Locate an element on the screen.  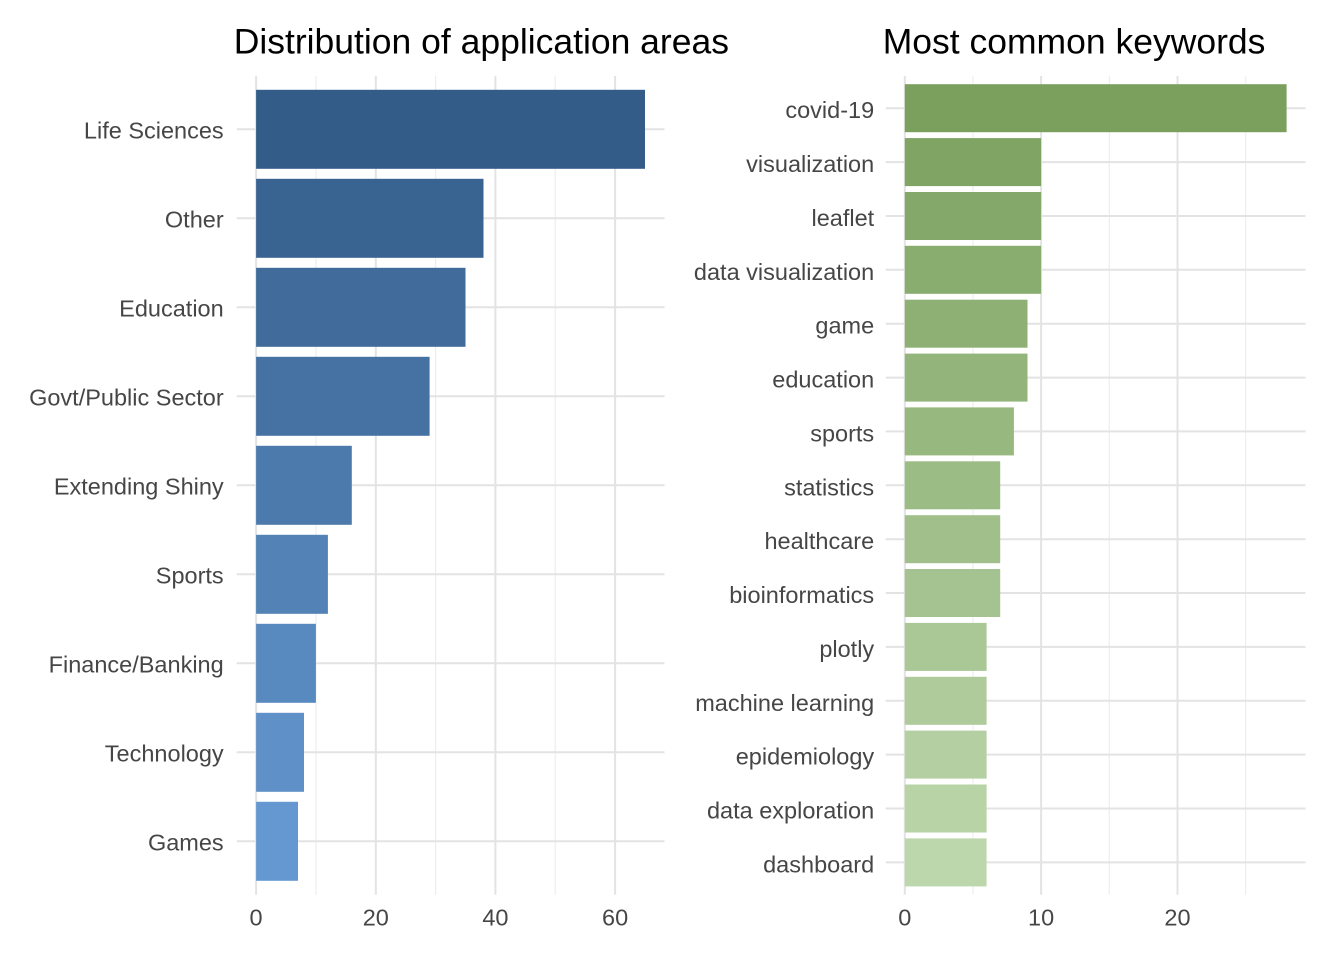
svg-text: education is located at coordinates (823, 380).